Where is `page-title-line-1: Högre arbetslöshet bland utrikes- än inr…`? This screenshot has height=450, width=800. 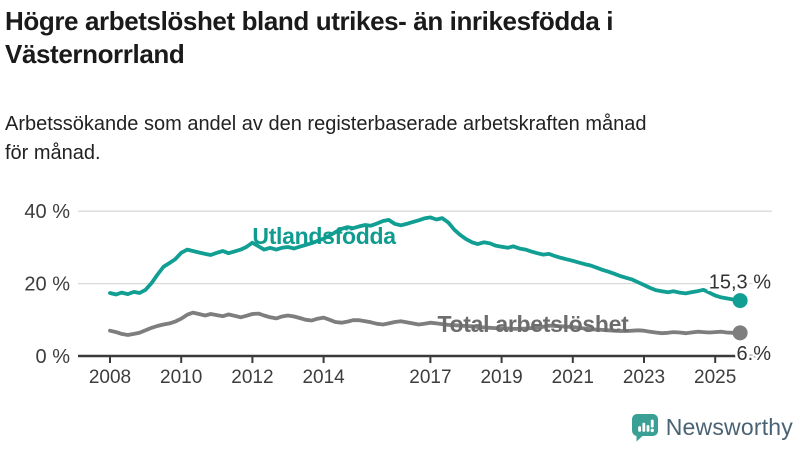 page-title-line-1: Högre arbetslöshet bland utrikes- än inr… is located at coordinates (309, 21).